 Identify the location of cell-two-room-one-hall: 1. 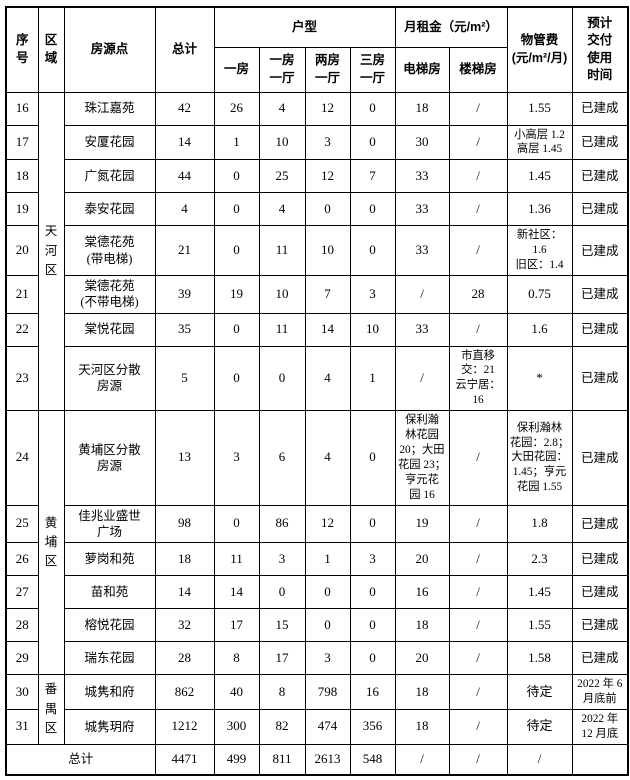
(327, 559).